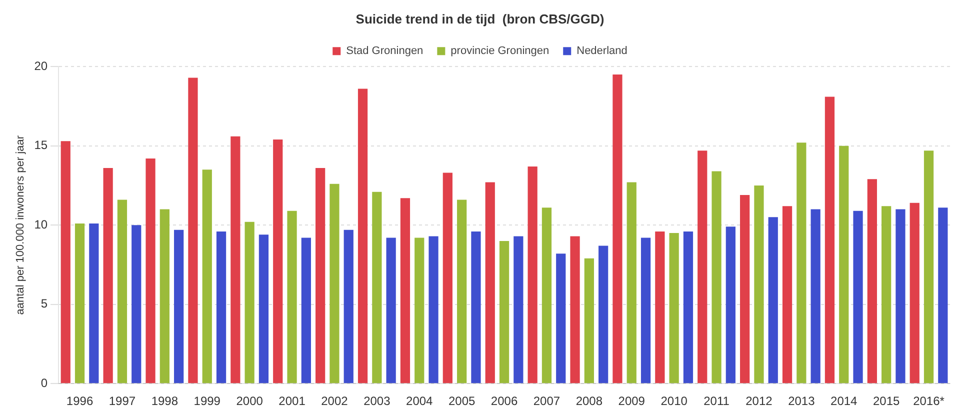 The width and height of the screenshot is (958, 418). I want to click on x-tick-label: 2000, so click(250, 401).